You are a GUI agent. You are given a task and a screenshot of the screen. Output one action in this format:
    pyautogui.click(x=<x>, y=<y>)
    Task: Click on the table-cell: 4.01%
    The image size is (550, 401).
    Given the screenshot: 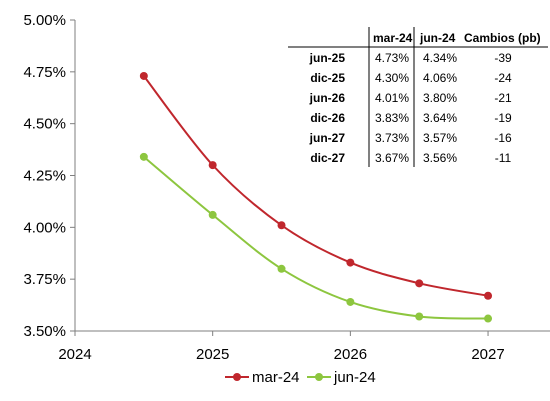 What is the action you would take?
    pyautogui.click(x=392, y=98)
    